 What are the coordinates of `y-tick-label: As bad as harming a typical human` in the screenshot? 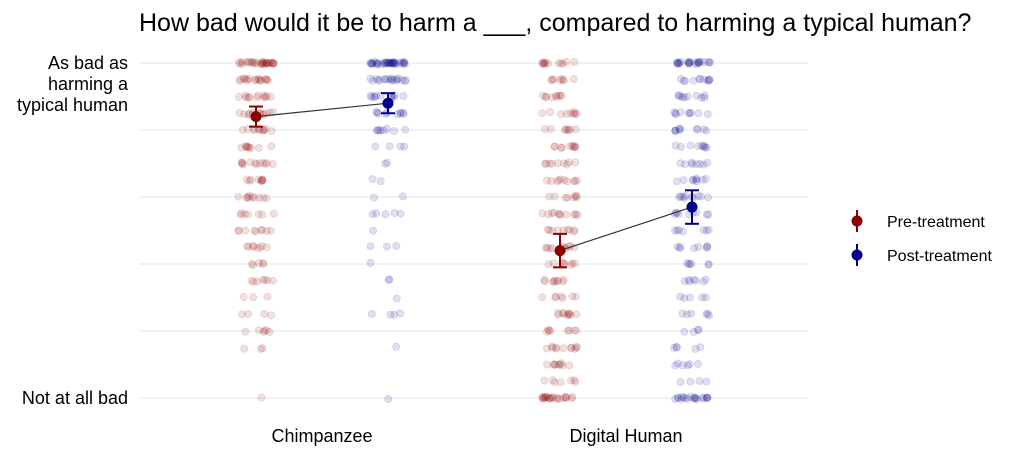 It's located at (73, 84).